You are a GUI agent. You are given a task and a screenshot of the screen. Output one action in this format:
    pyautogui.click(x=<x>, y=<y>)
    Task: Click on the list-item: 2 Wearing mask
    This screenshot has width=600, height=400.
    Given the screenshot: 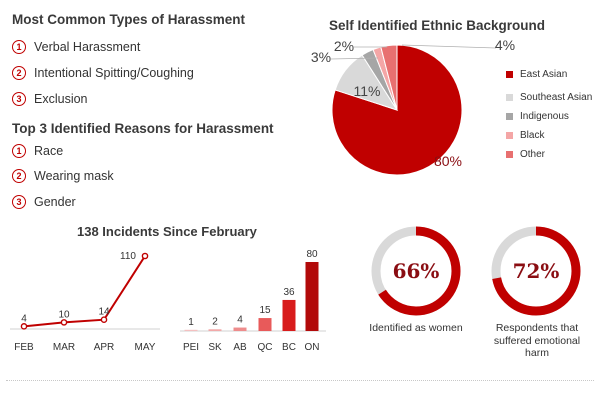 What is the action you would take?
    pyautogui.click(x=63, y=176)
    